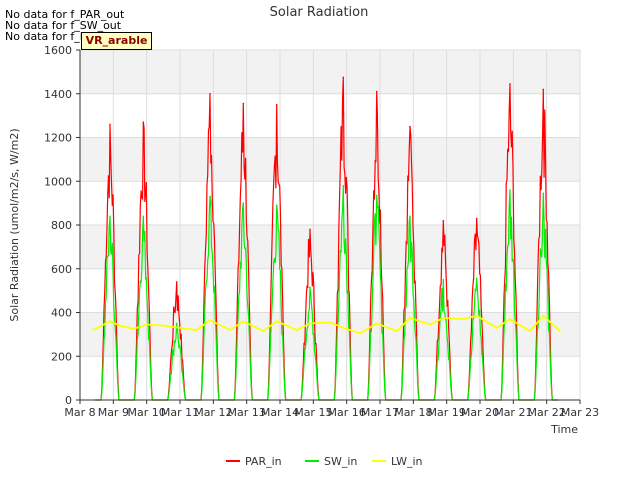  What do you see at coordinates (61, 269) in the screenshot?
I see `y-tick-label: 600` at bounding box center [61, 269].